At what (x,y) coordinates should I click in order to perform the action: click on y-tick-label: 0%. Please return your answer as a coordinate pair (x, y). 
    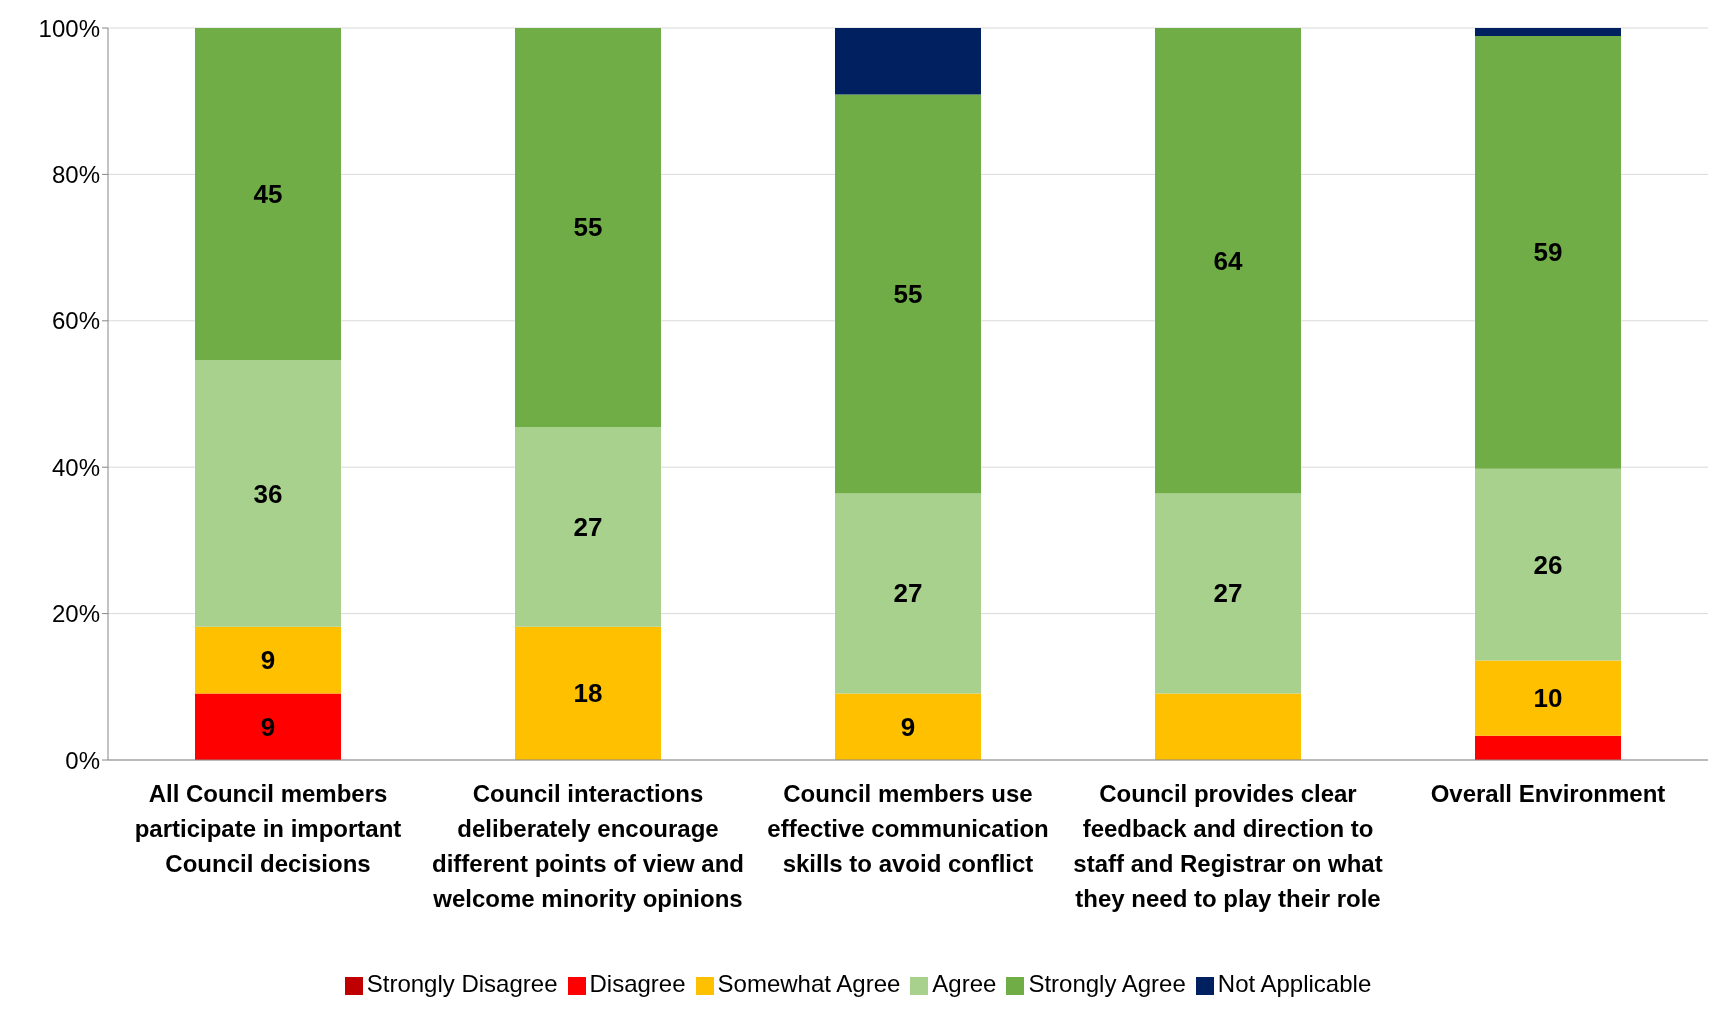
    Looking at the image, I should click on (82, 760).